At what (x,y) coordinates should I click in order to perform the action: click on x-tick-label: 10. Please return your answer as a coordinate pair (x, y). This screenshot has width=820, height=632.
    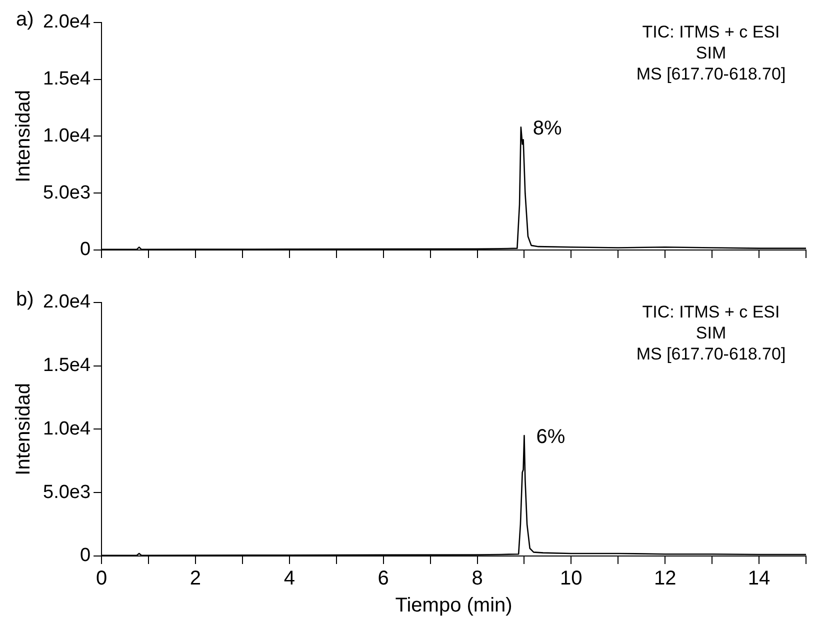
    Looking at the image, I should click on (571, 579).